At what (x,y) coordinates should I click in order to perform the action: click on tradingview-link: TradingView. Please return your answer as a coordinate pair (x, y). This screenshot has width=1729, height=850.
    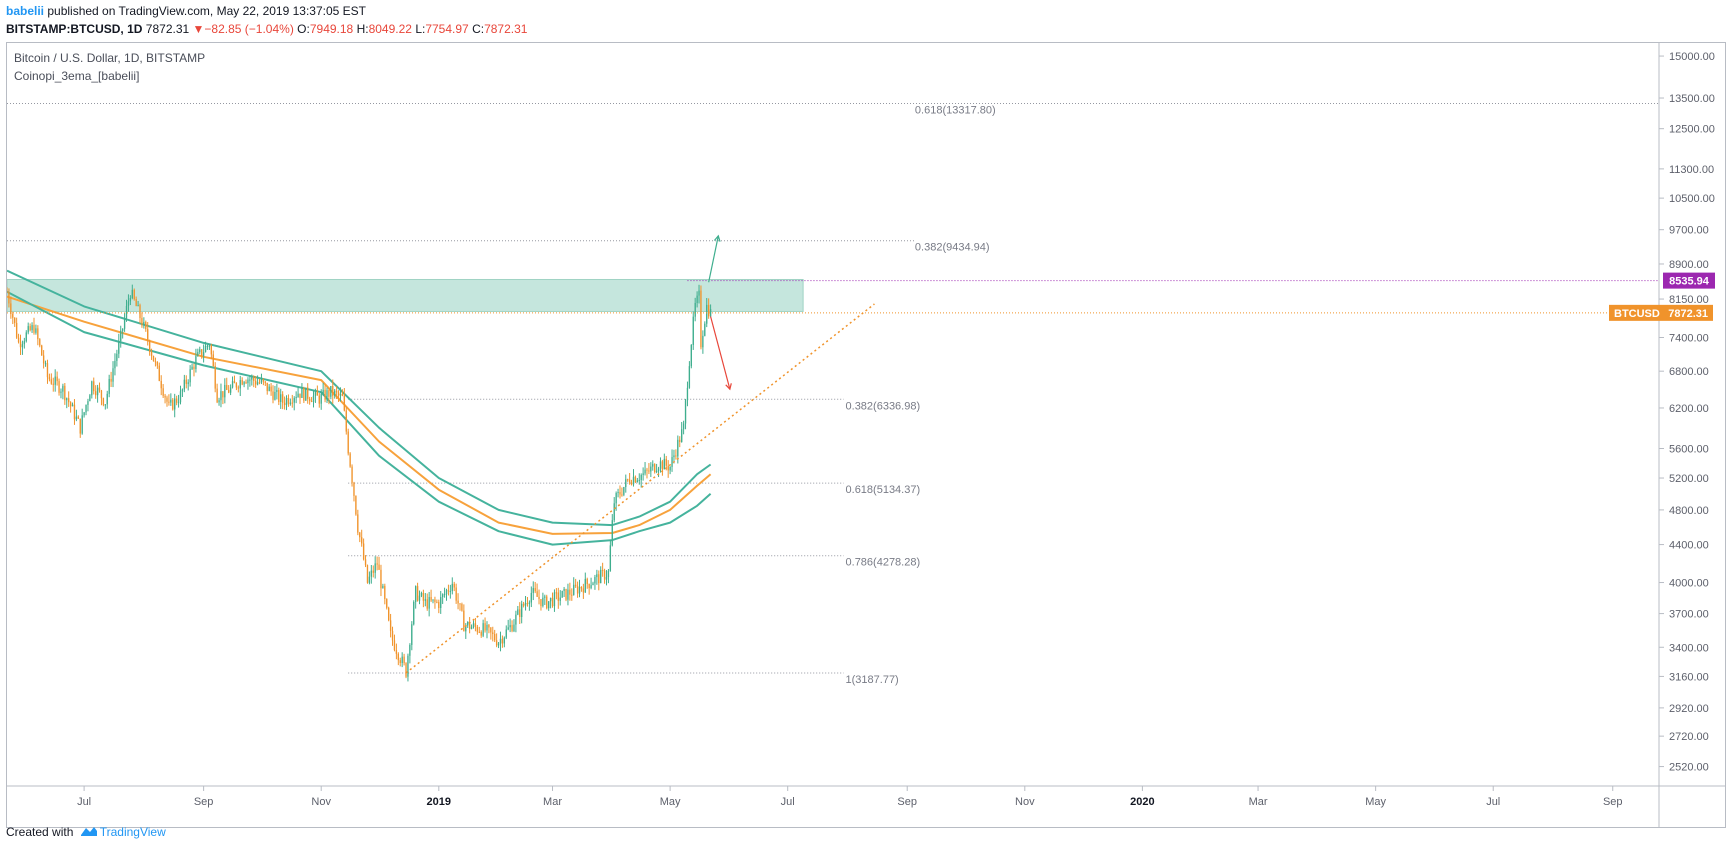
    Looking at the image, I should click on (132, 832).